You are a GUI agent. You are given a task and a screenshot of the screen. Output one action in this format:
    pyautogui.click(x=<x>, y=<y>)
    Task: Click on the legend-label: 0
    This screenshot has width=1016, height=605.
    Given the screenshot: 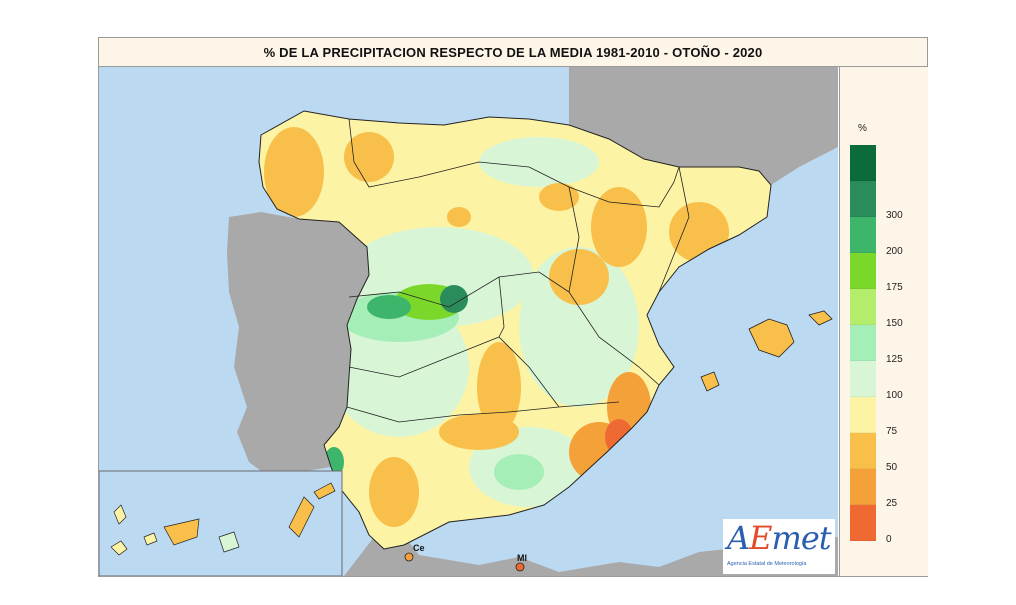 What is the action you would take?
    pyautogui.click(x=889, y=539)
    